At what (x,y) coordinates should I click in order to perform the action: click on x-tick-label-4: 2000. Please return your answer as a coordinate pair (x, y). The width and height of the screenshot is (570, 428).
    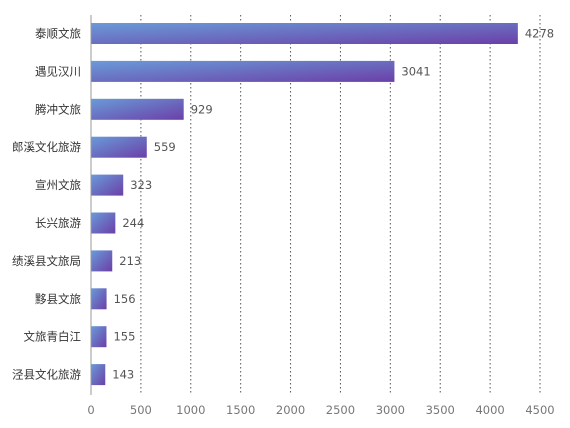
    Looking at the image, I should click on (290, 410).